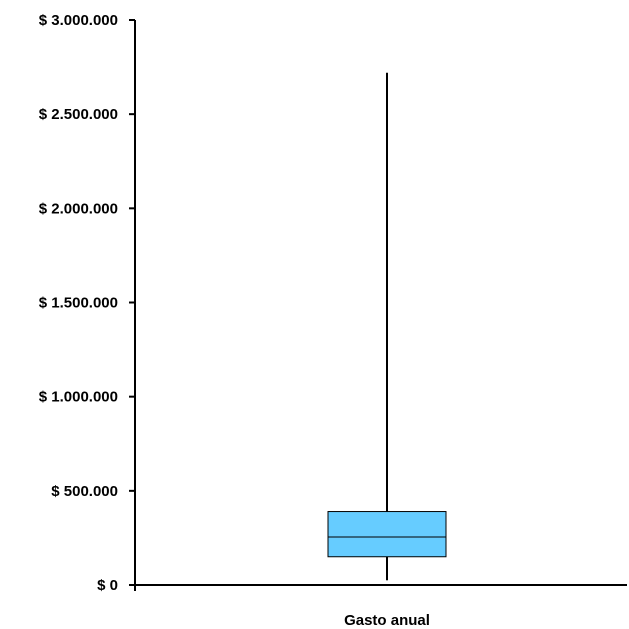 This screenshot has height=629, width=629. What do you see at coordinates (78, 208) in the screenshot?
I see `y-tick-label: $ 2.000.000` at bounding box center [78, 208].